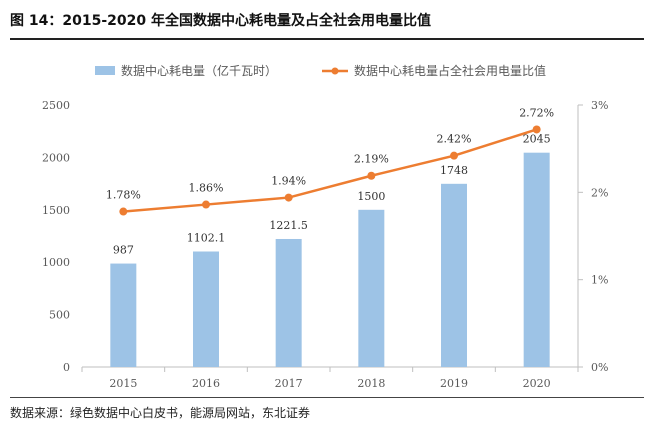 The width and height of the screenshot is (654, 434). Describe the element at coordinates (123, 195) in the screenshot. I see `ratio-value-label: 1.78%` at that location.